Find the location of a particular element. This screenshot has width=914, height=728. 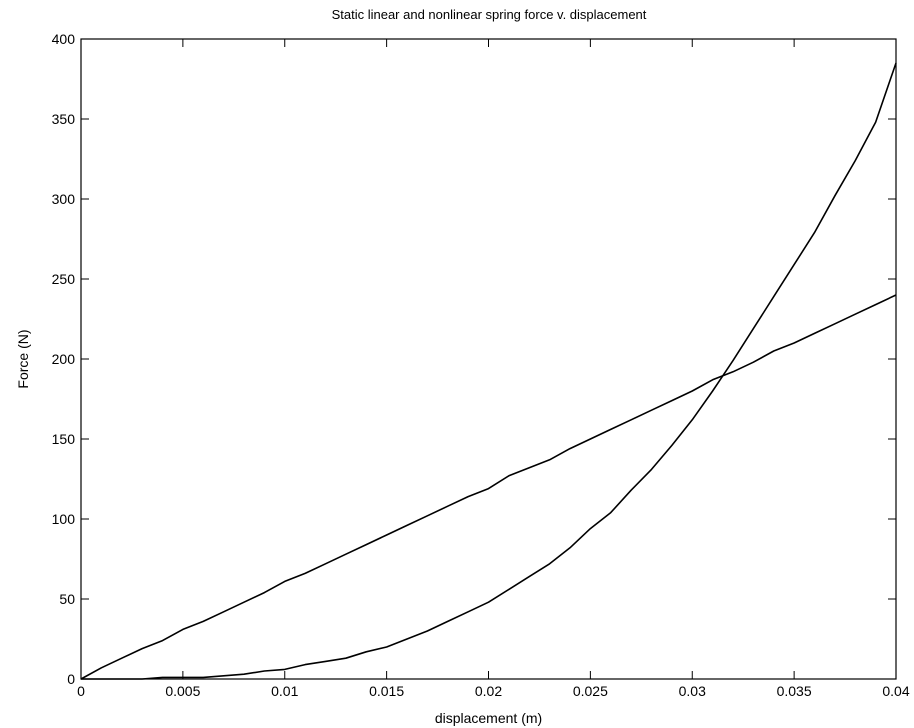

x-tick-label: 0.01 is located at coordinates (284, 691).